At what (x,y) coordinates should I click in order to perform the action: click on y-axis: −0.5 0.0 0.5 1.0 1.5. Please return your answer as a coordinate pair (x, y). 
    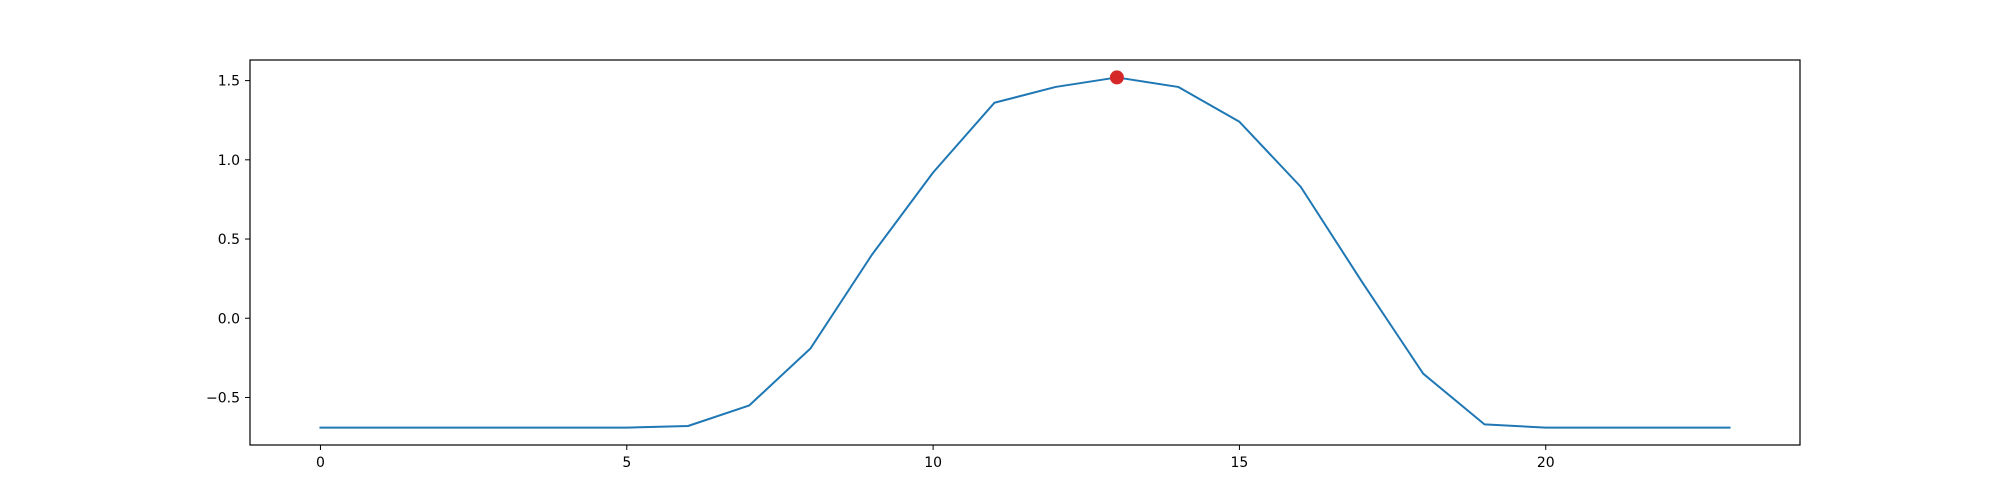
    Looking at the image, I should click on (228, 240).